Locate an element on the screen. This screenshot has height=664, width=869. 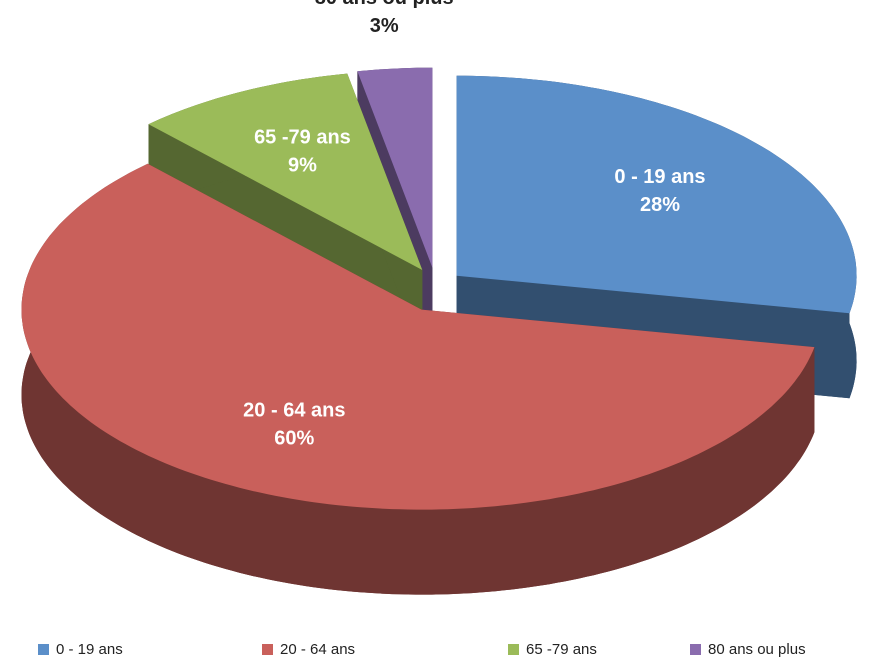
slice-label: 20 - 64 ans is located at coordinates (294, 411).